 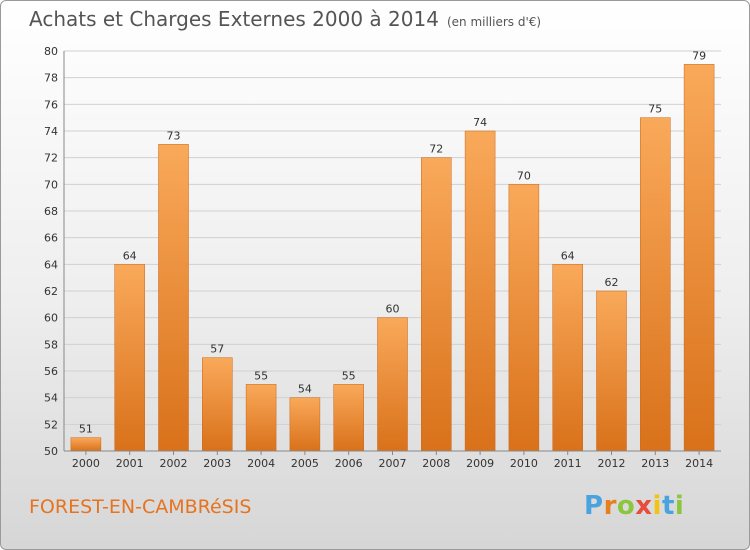 What do you see at coordinates (130, 463) in the screenshot?
I see `x-tick-label: 2001` at bounding box center [130, 463].